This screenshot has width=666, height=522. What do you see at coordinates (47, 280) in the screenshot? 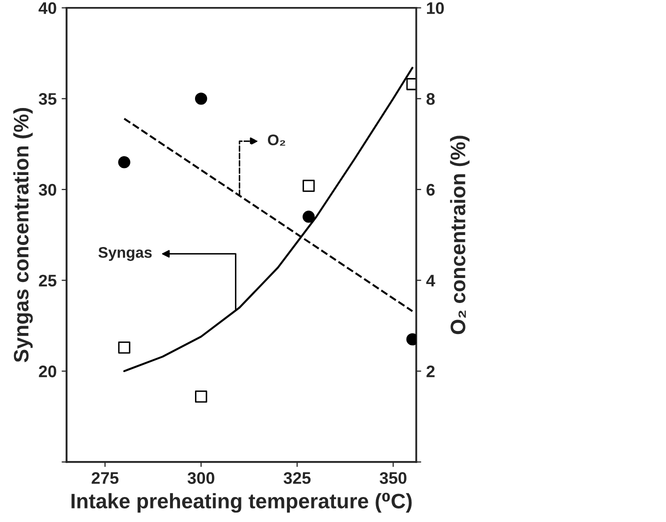
I see `y-tick-label: 25` at bounding box center [47, 280].